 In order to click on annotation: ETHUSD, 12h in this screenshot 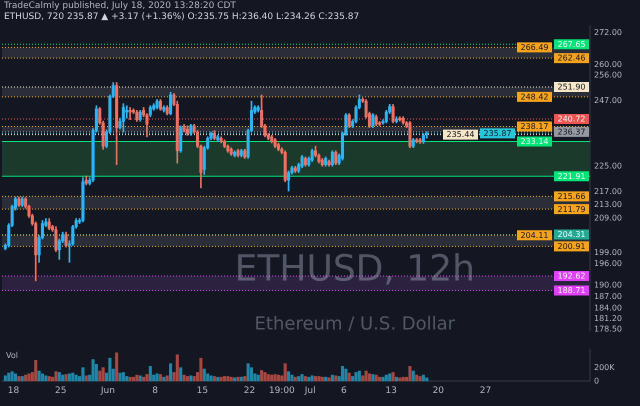, I will do `click(354, 269)`.